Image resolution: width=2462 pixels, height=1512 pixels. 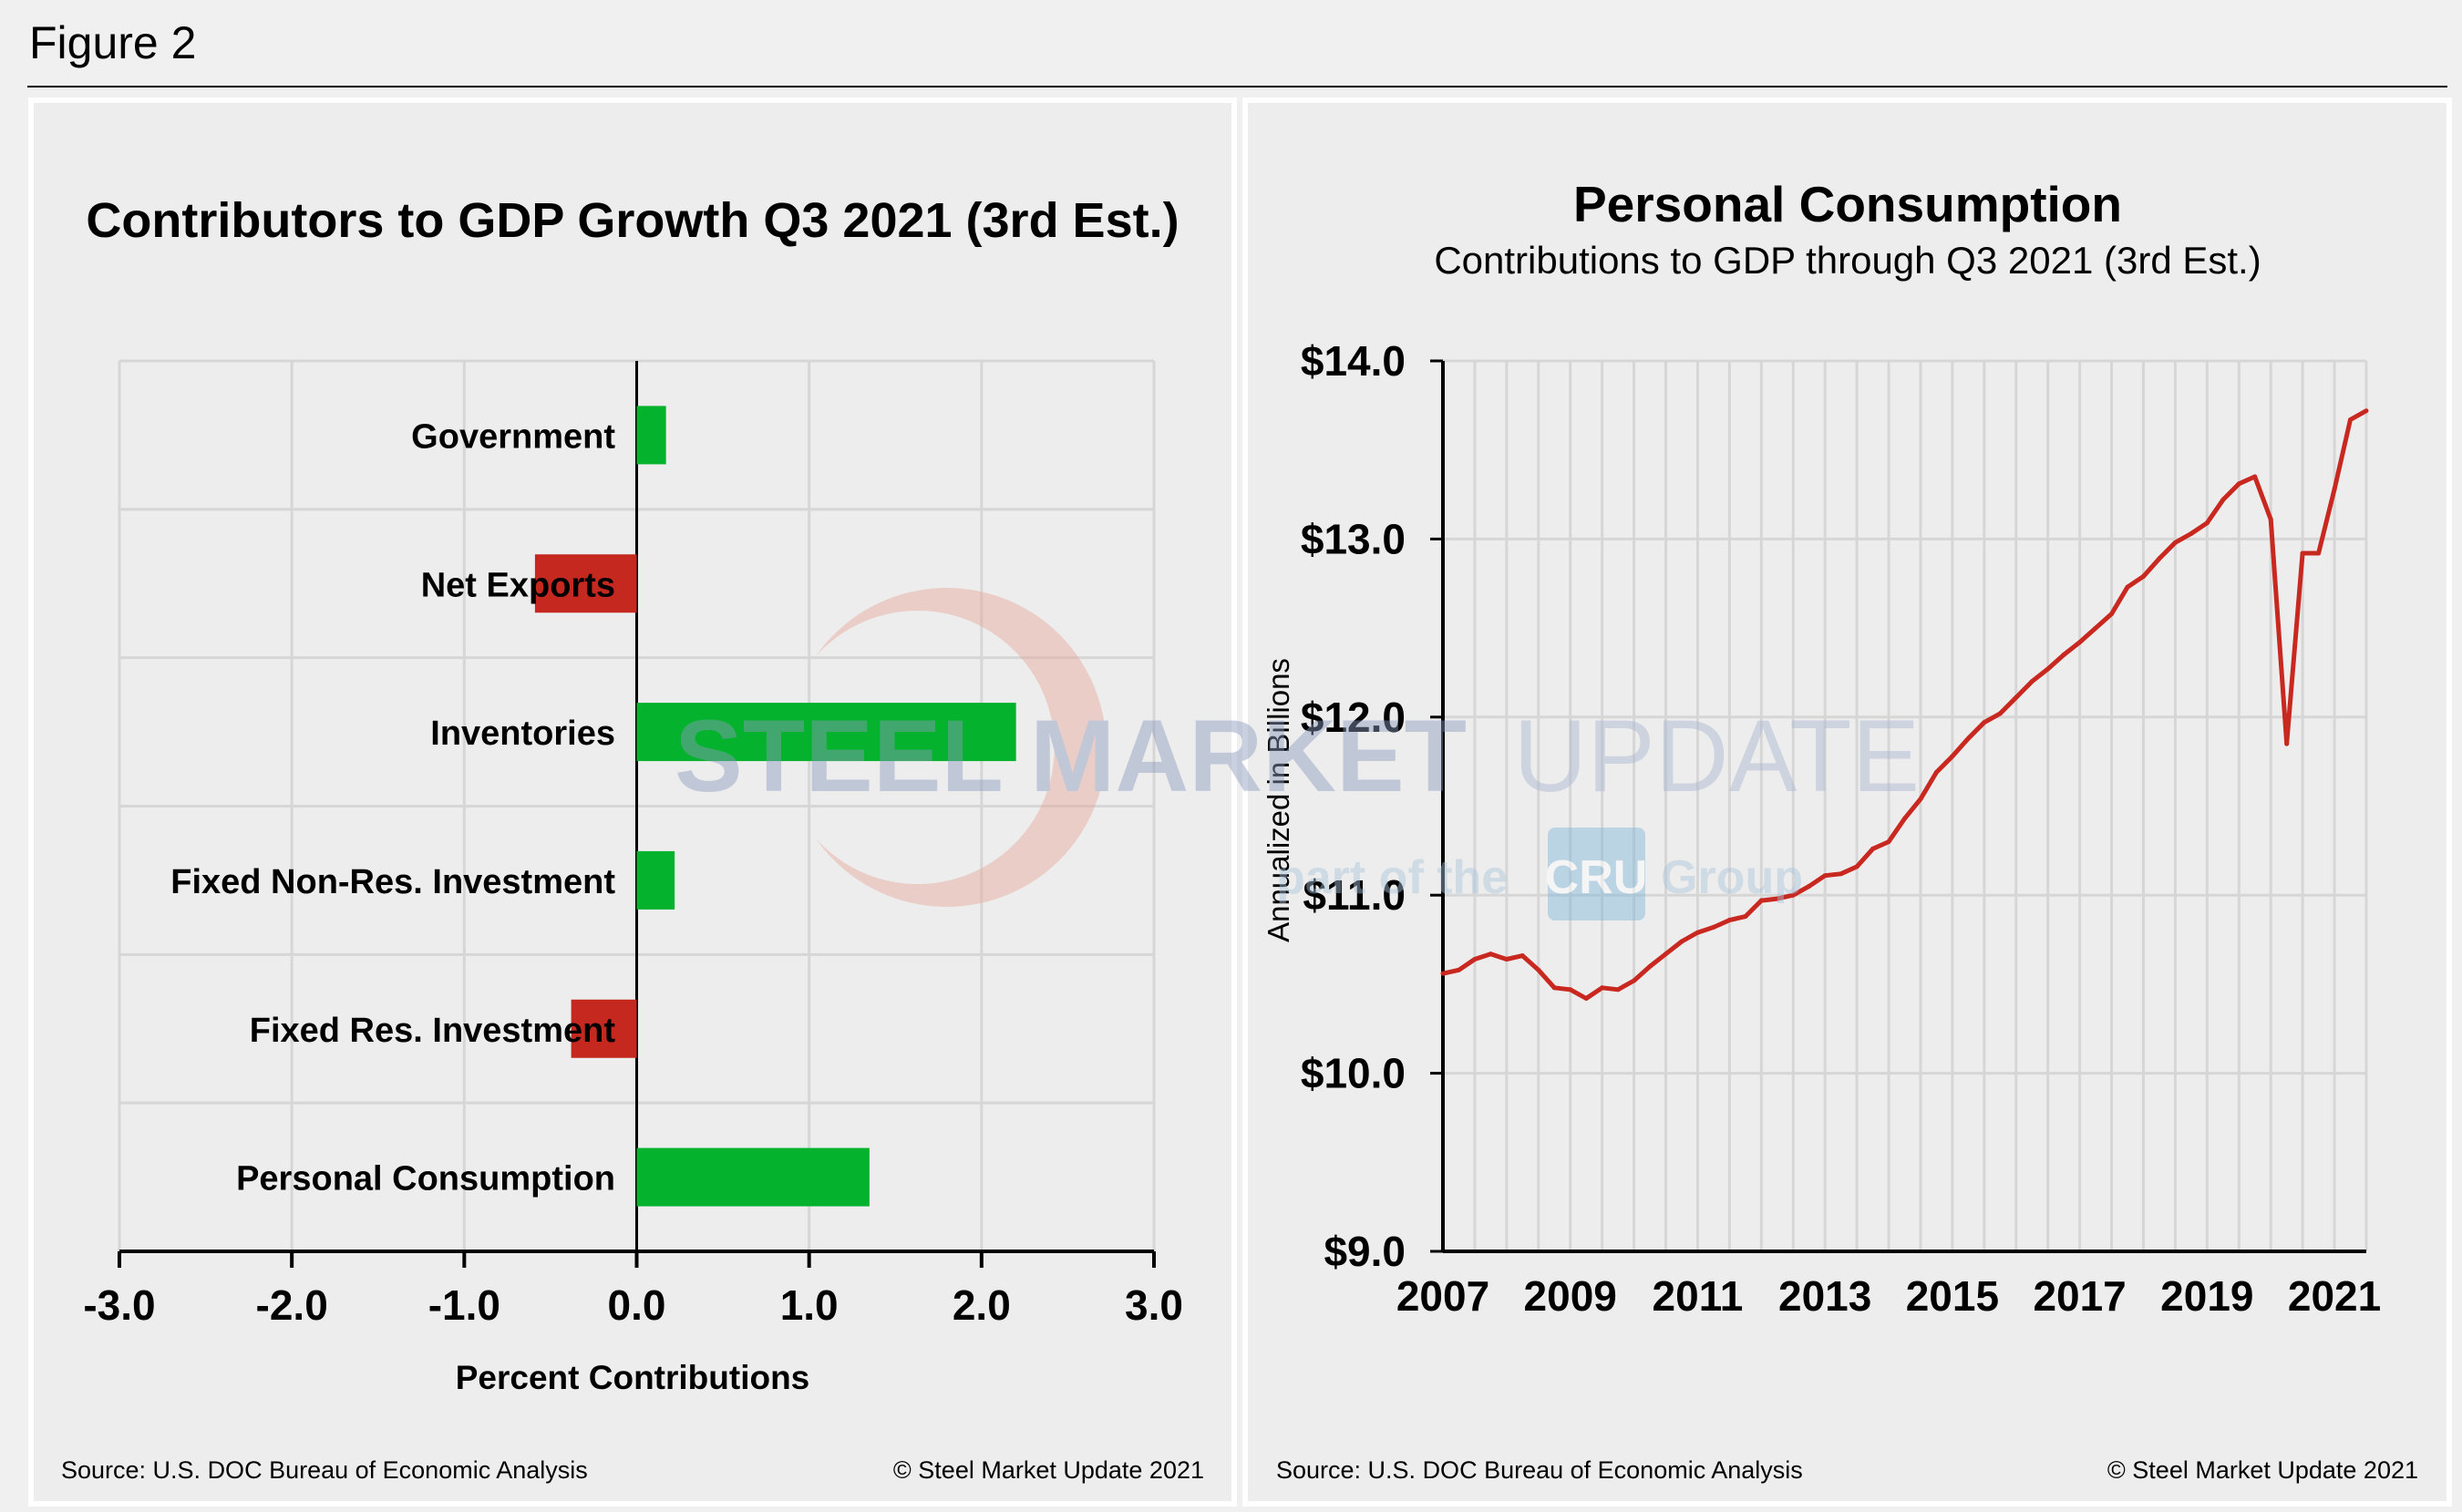 I want to click on category-label: Personal Consumption, so click(x=425, y=1179).